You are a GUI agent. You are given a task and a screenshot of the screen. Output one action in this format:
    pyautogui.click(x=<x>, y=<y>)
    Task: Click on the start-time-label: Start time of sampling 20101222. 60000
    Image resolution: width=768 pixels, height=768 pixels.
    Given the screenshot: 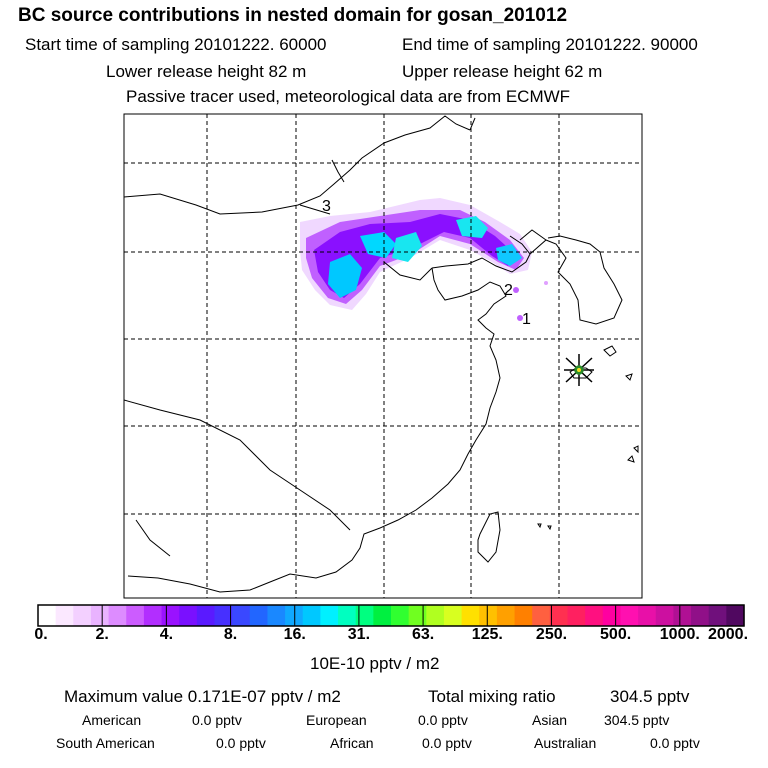 What is the action you would take?
    pyautogui.click(x=176, y=44)
    